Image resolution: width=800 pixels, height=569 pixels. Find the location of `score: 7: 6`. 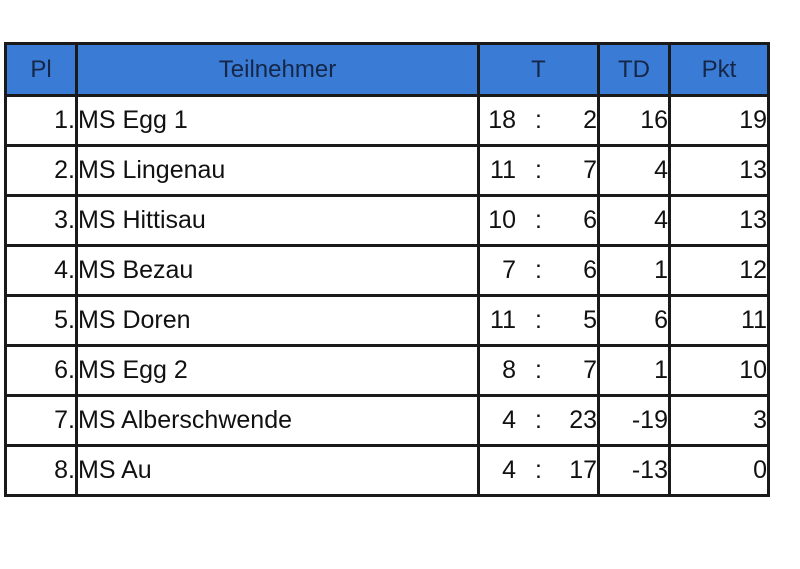

score: 7: 6 is located at coordinates (539, 270).